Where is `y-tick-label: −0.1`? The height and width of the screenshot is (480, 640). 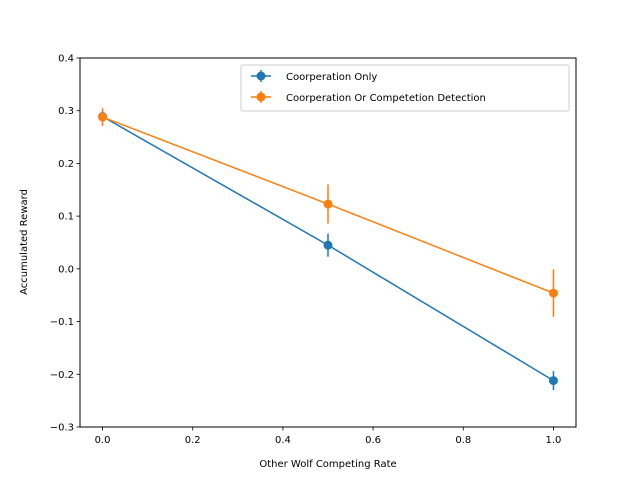 y-tick-label: −0.1 is located at coordinates (62, 322).